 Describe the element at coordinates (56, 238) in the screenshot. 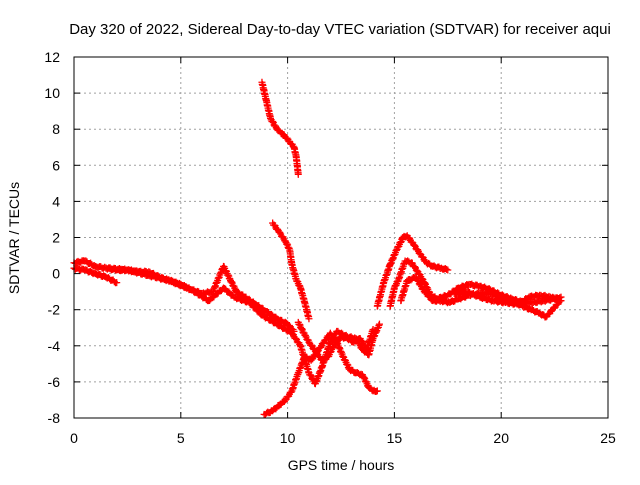

I see `y-tick-label: 2` at that location.